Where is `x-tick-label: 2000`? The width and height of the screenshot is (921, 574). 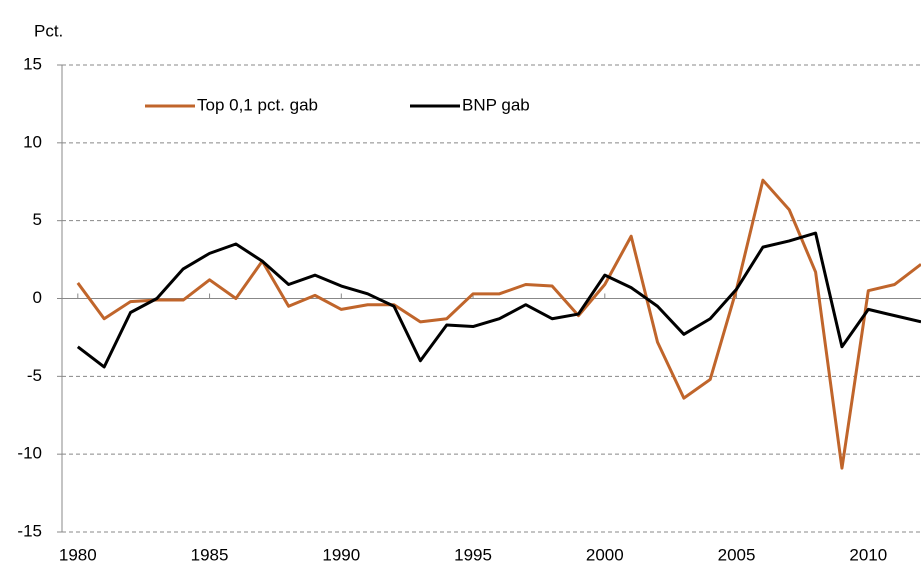 x-tick-label: 2000 is located at coordinates (605, 554).